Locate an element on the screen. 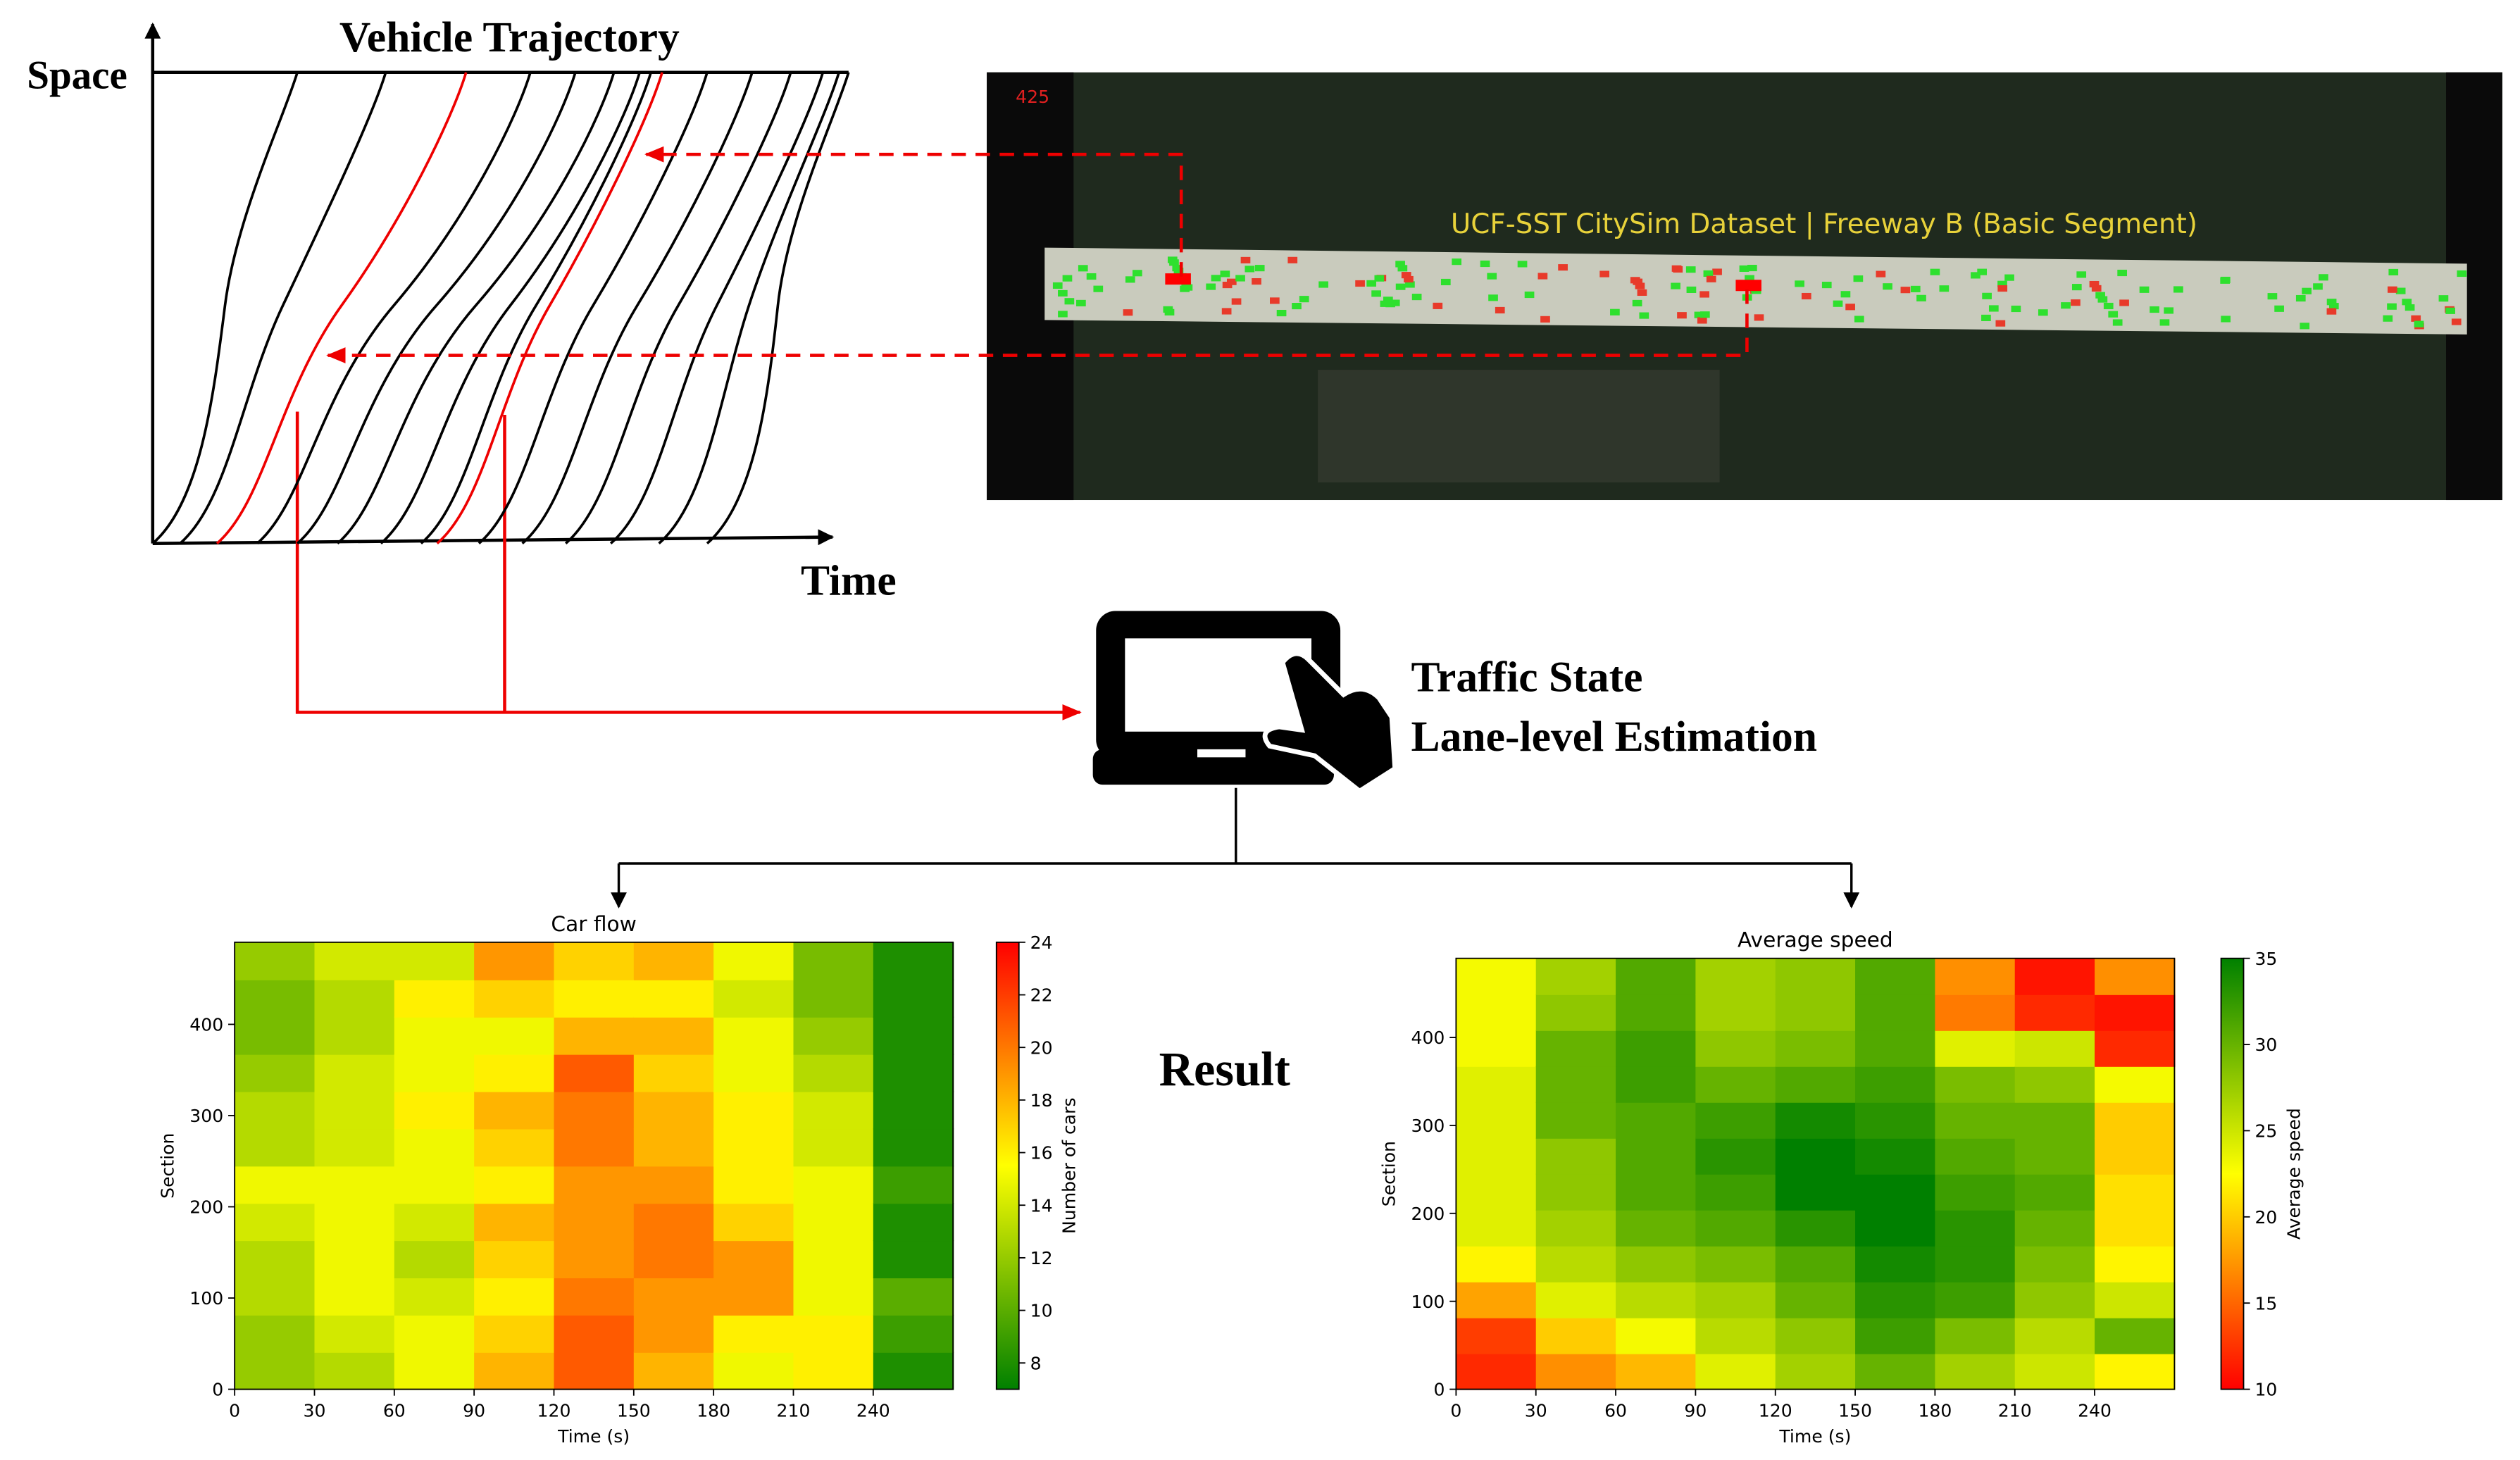  tree-line is located at coordinates (1235, 826).